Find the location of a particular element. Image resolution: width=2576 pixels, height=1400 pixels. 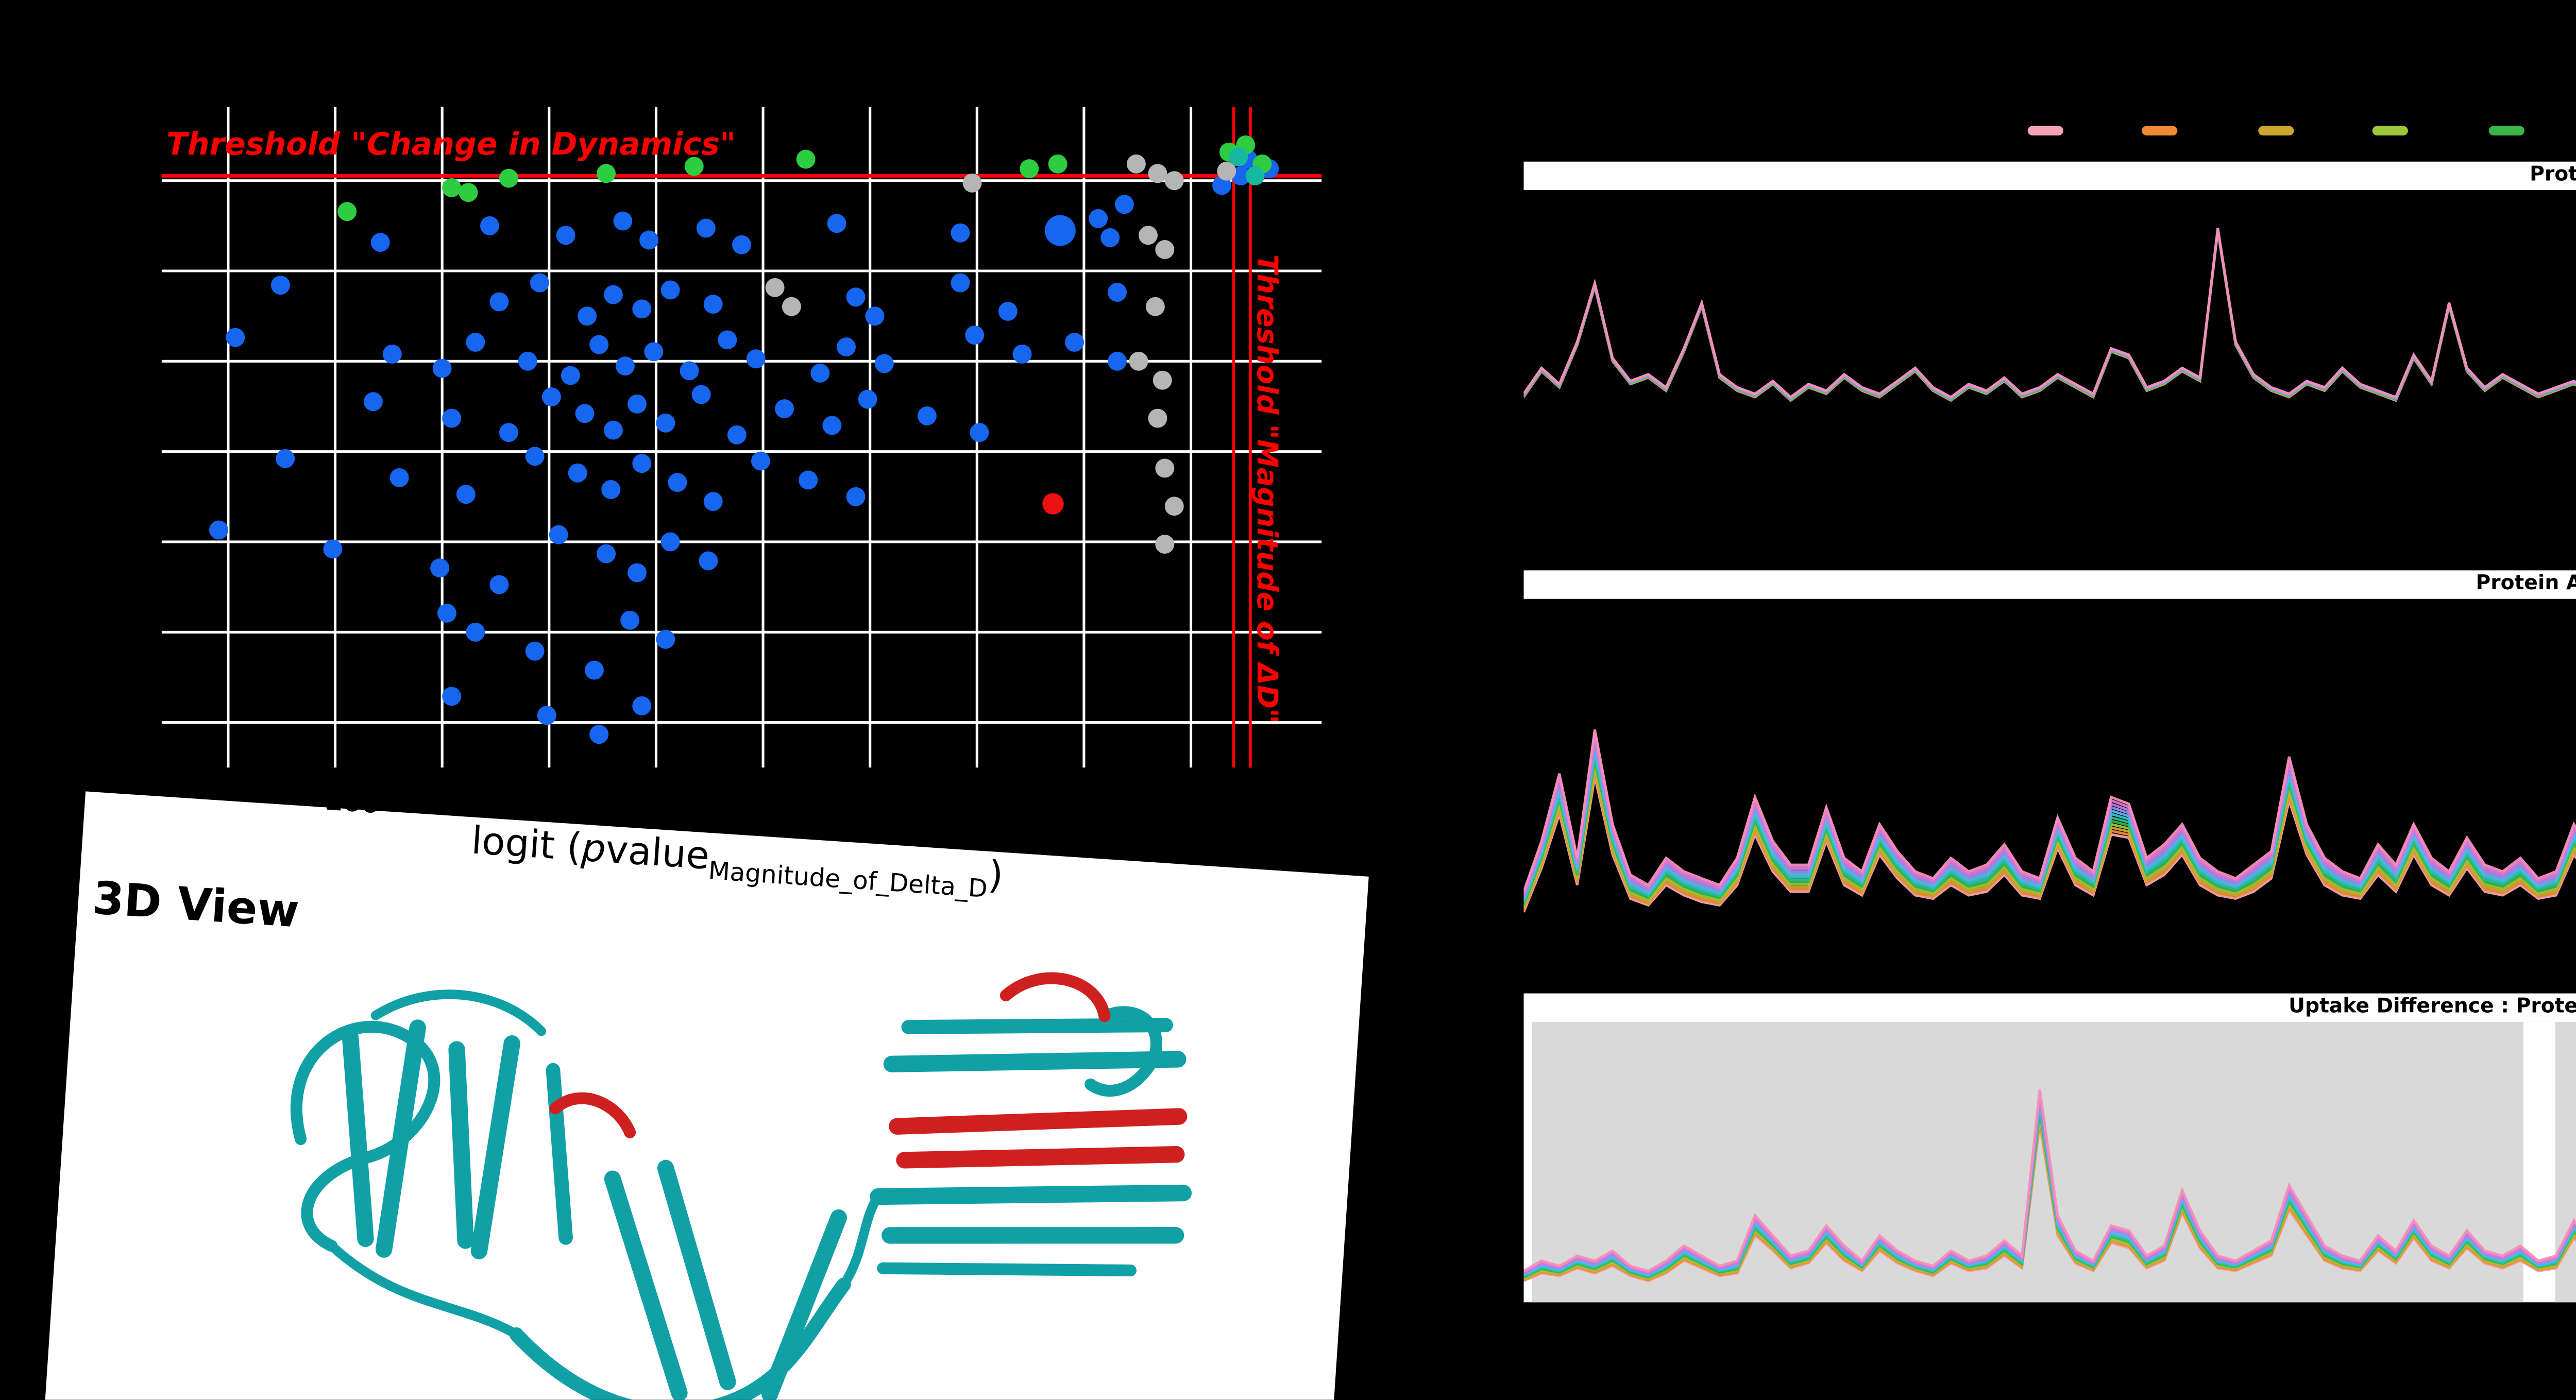

uptake-chart-protein-a-ligand is located at coordinates (2049, 787).